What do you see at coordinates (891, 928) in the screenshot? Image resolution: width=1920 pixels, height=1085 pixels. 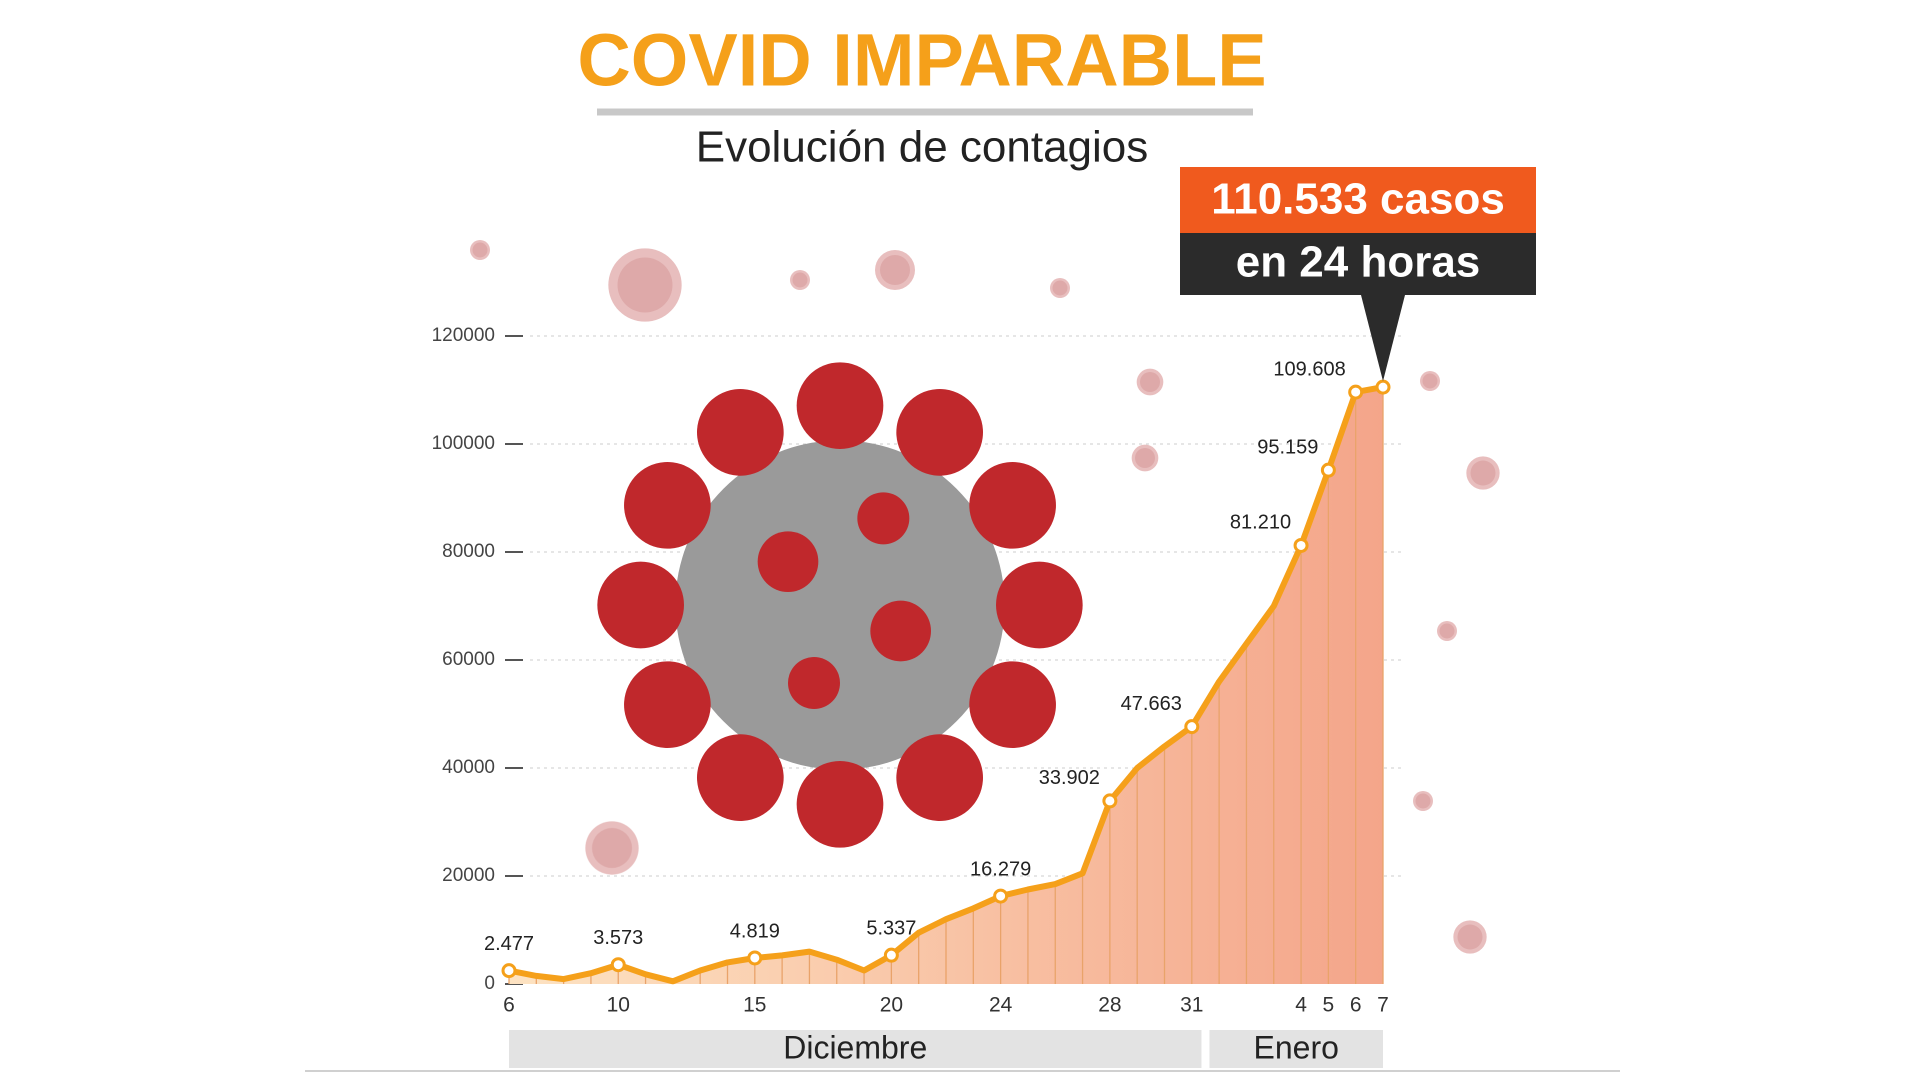 I see `data-label: 5.337` at bounding box center [891, 928].